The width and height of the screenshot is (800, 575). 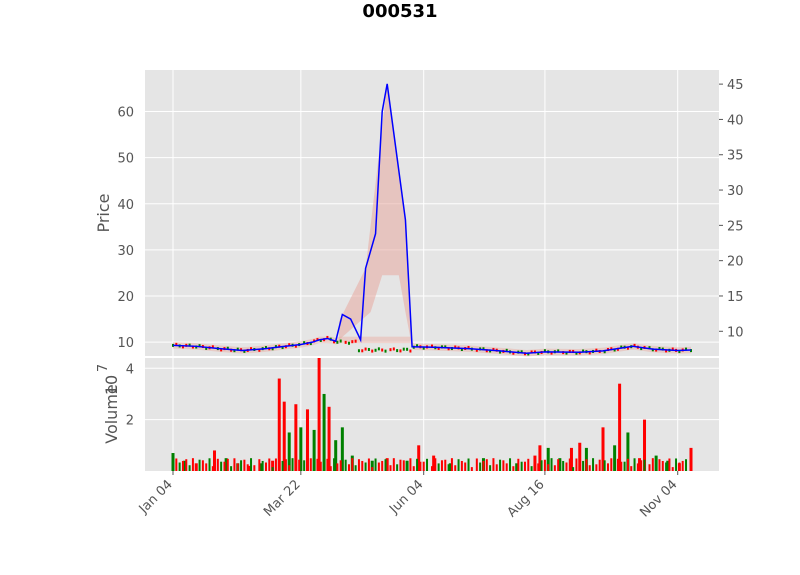 What do you see at coordinates (111, 385) in the screenshot?
I see `volume-exponent-base: 10` at bounding box center [111, 385].